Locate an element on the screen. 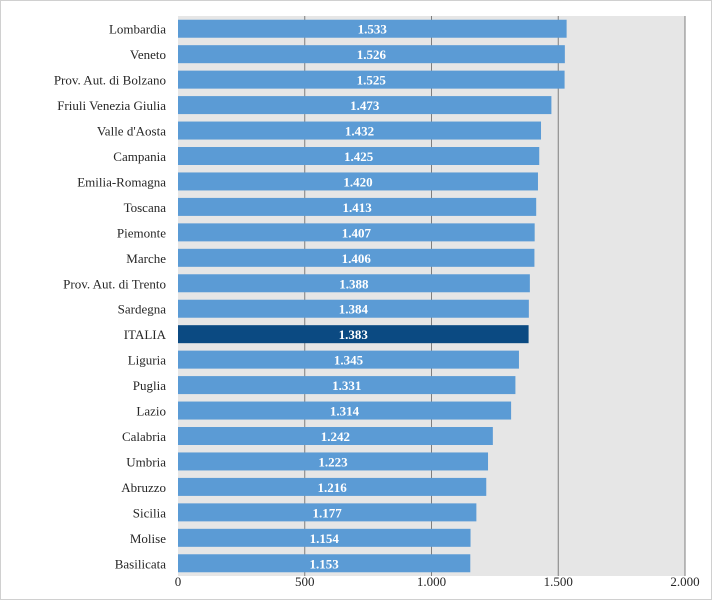 Image resolution: width=712 pixels, height=600 pixels. data-label: 1.406 is located at coordinates (357, 258).